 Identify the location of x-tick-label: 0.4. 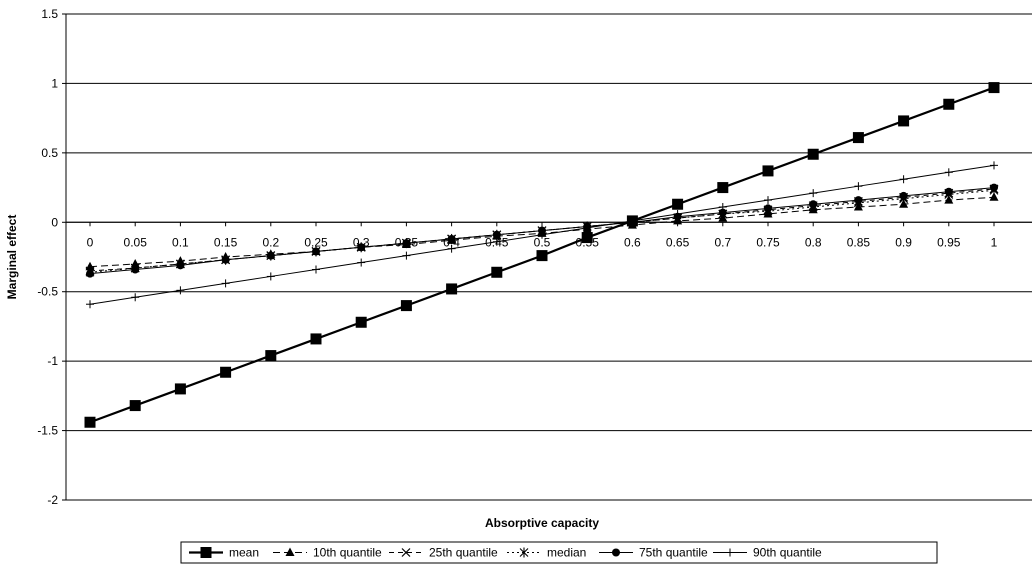
(451, 242).